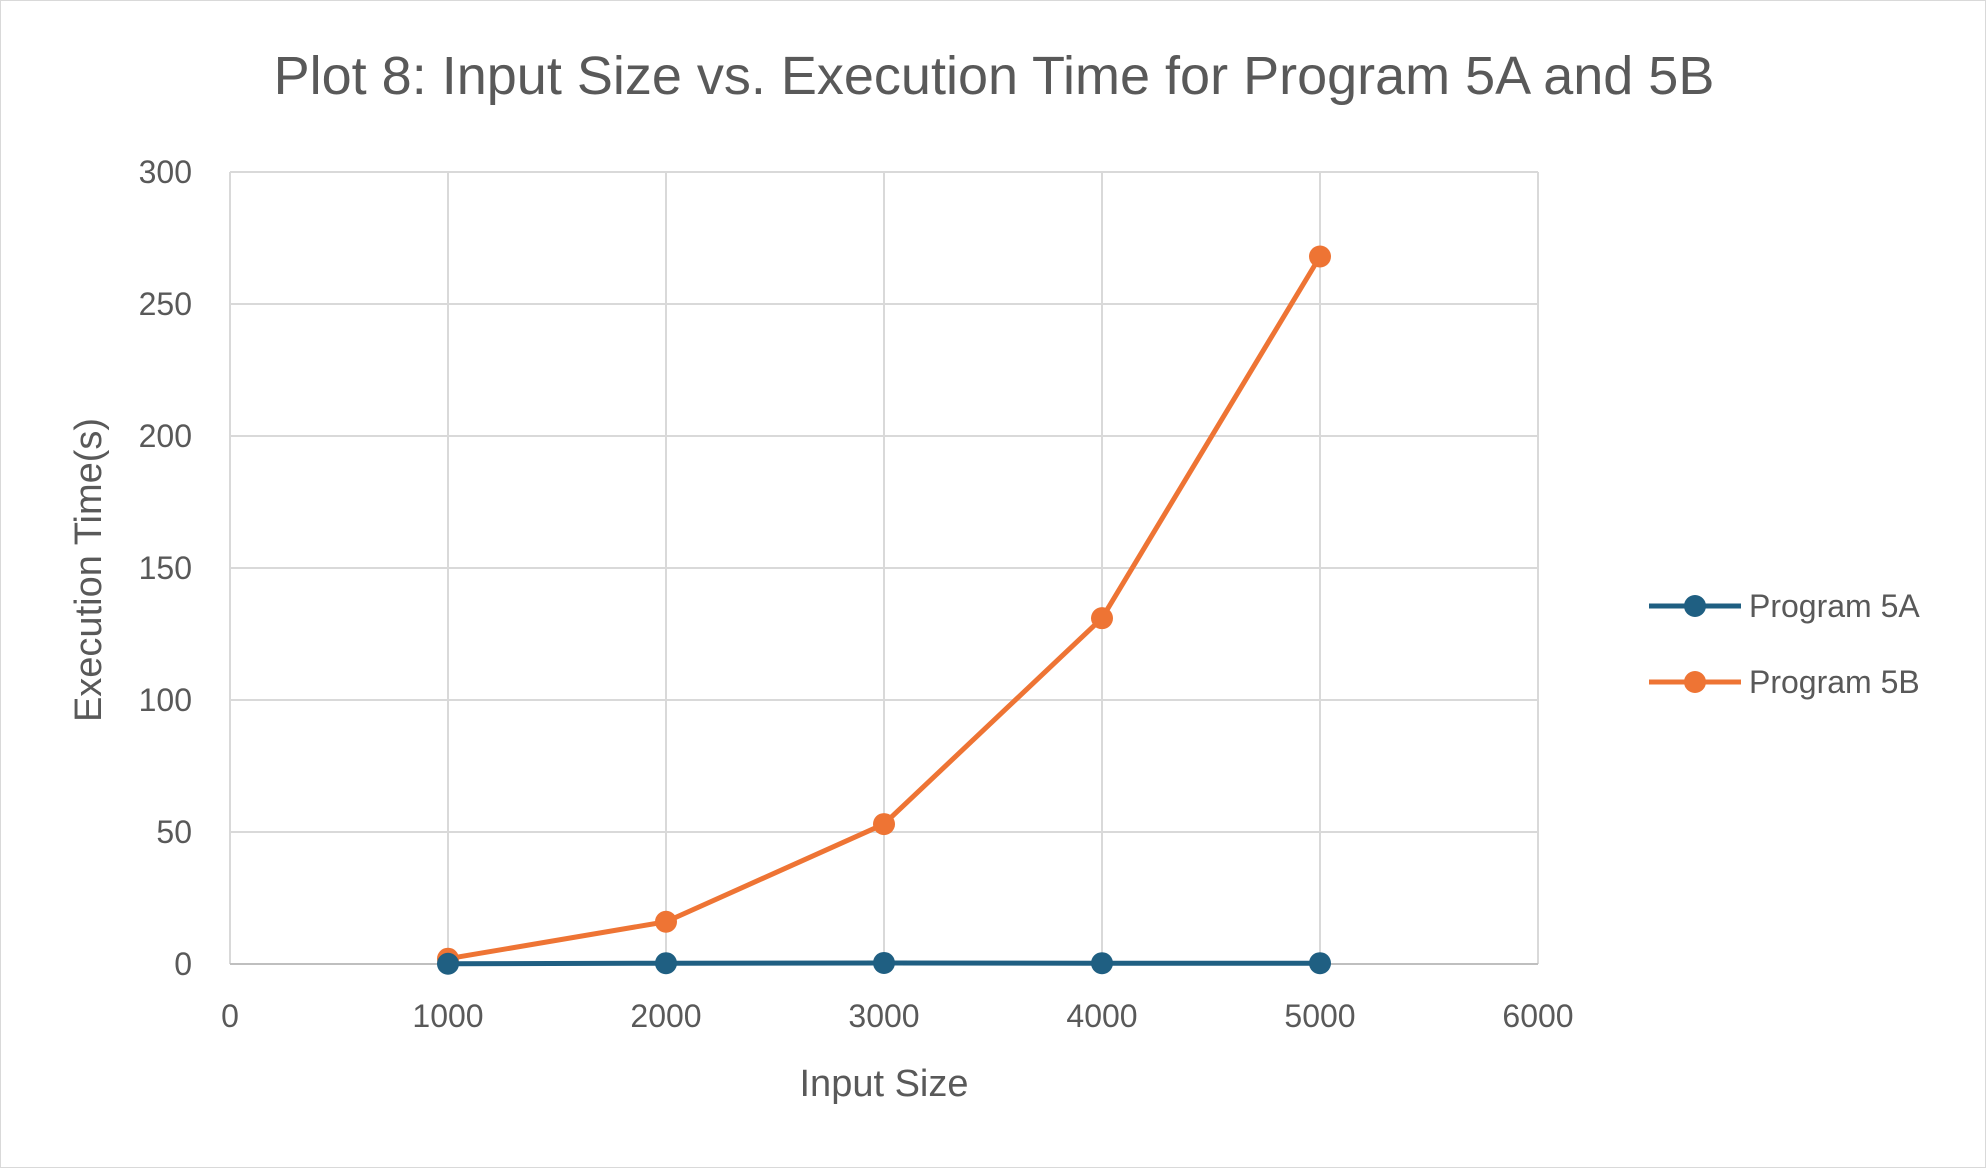 This screenshot has height=1169, width=1986. I want to click on legend-label: Program 5B, so click(1834, 682).